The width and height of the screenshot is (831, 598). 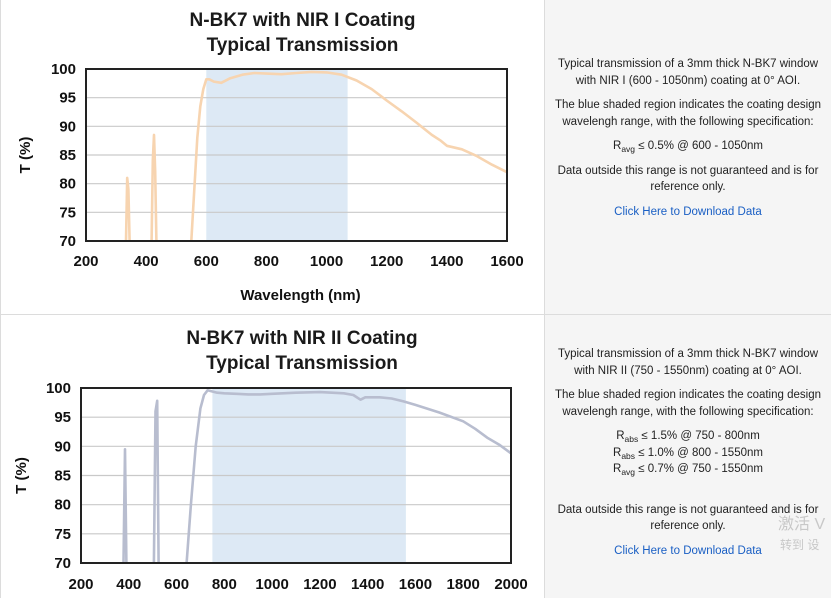 I want to click on os-activation-watermark: 激活 V 转到 设, so click(x=802, y=534).